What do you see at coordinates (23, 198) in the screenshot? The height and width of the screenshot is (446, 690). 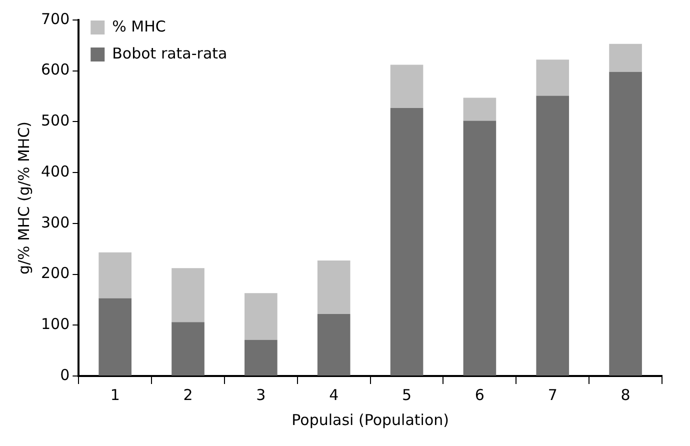 I see `y-axis-title: g/% MHC (g/% MHC)` at bounding box center [23, 198].